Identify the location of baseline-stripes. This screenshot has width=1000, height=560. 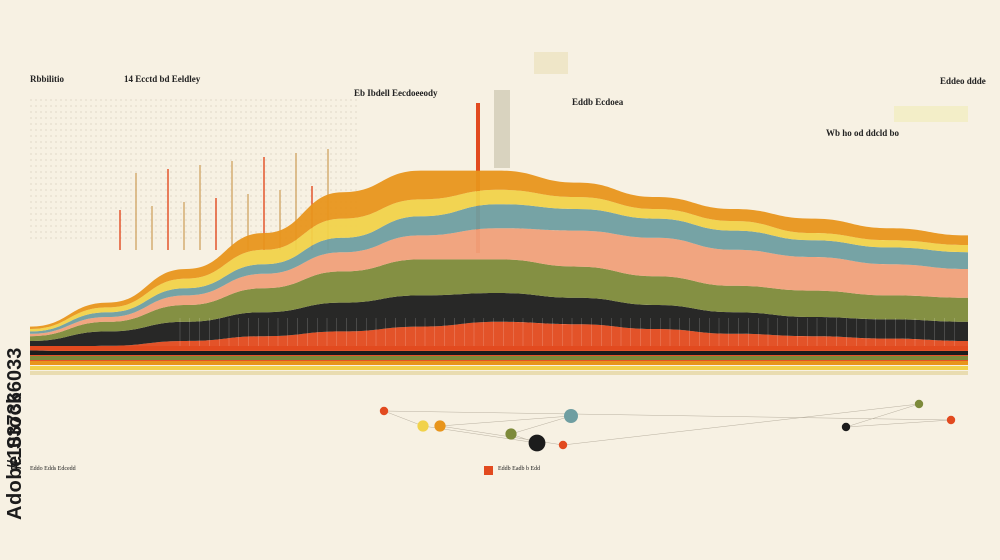
(499, 346).